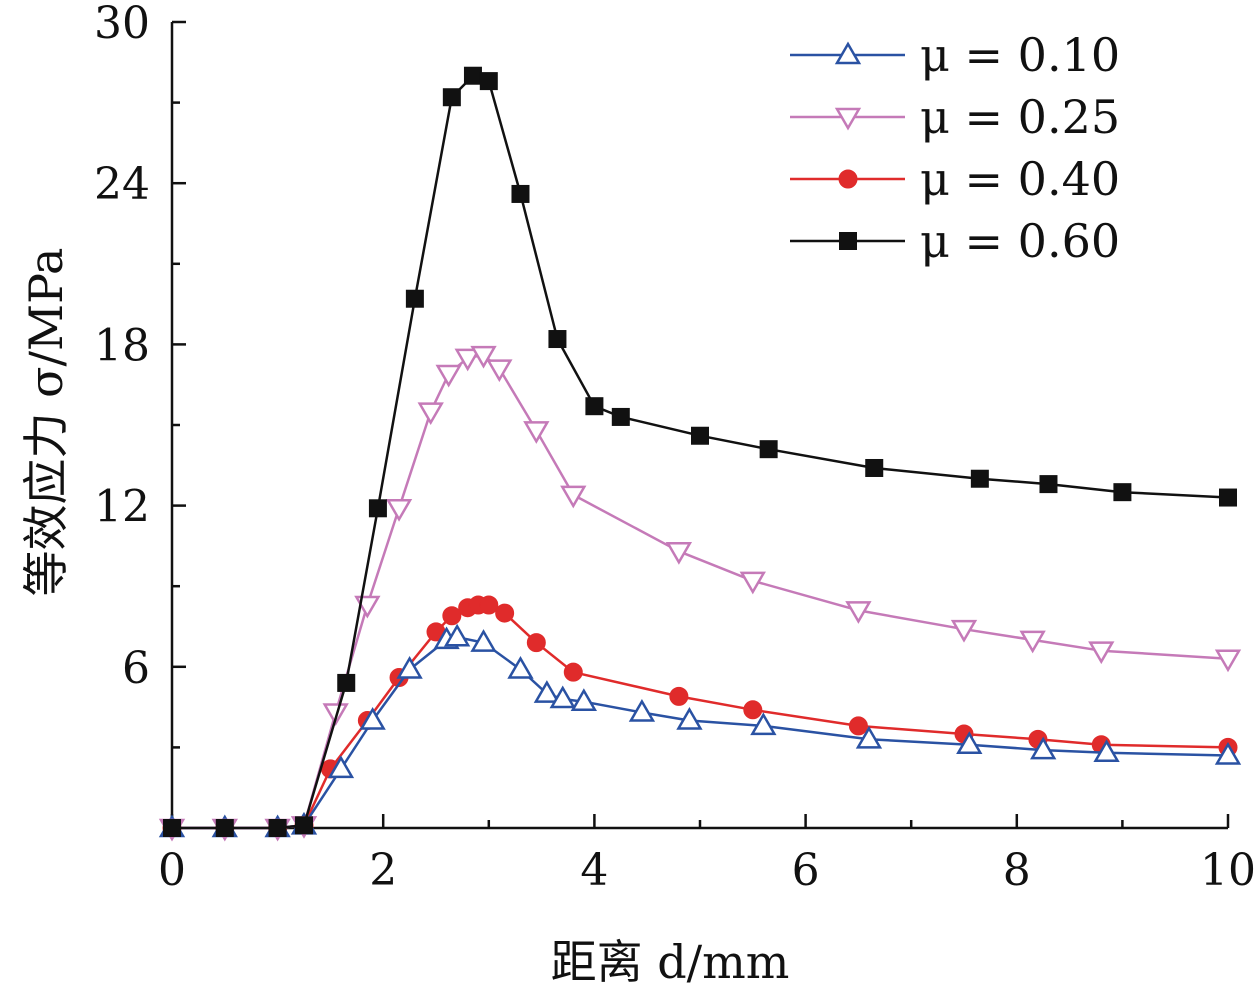  I want to click on legend-label: μ = 0.10, so click(1020, 55).